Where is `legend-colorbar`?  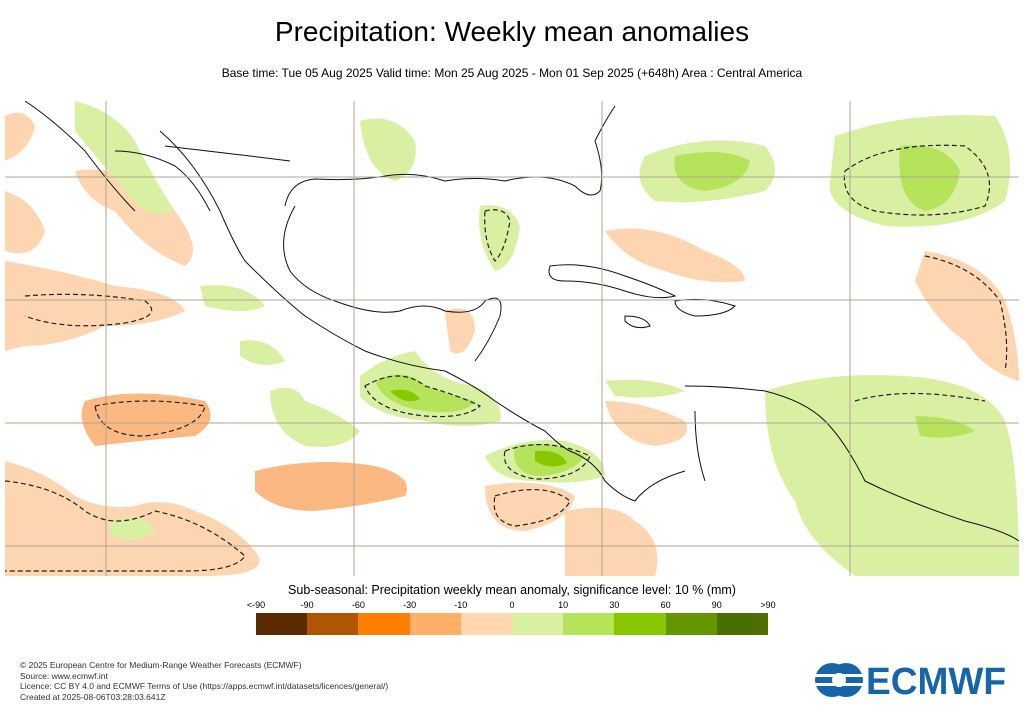
legend-colorbar is located at coordinates (512, 624).